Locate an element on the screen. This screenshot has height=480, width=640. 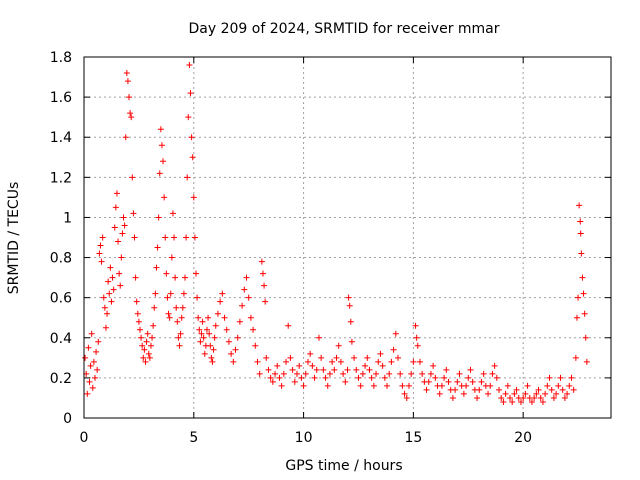
y-tick-label: 0.4 is located at coordinates (61, 339).